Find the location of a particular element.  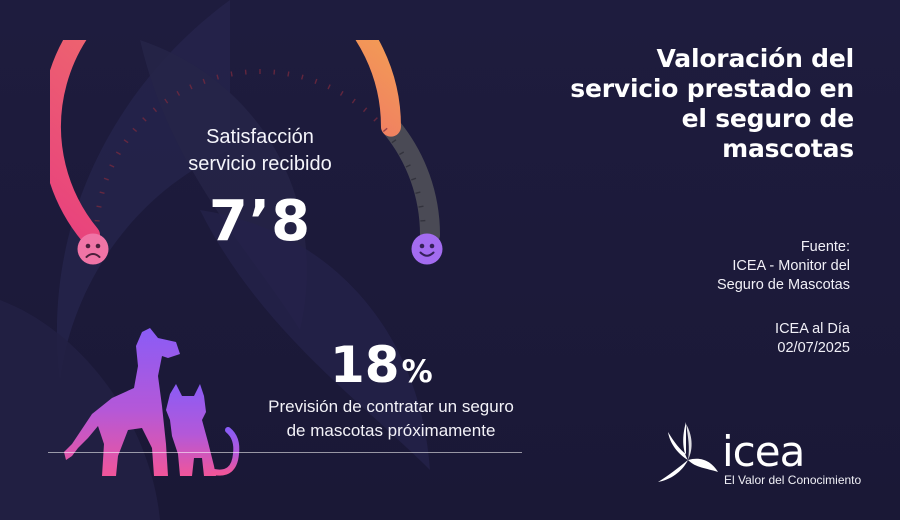

source-line: Seguro de Mascotas is located at coordinates (783, 285).